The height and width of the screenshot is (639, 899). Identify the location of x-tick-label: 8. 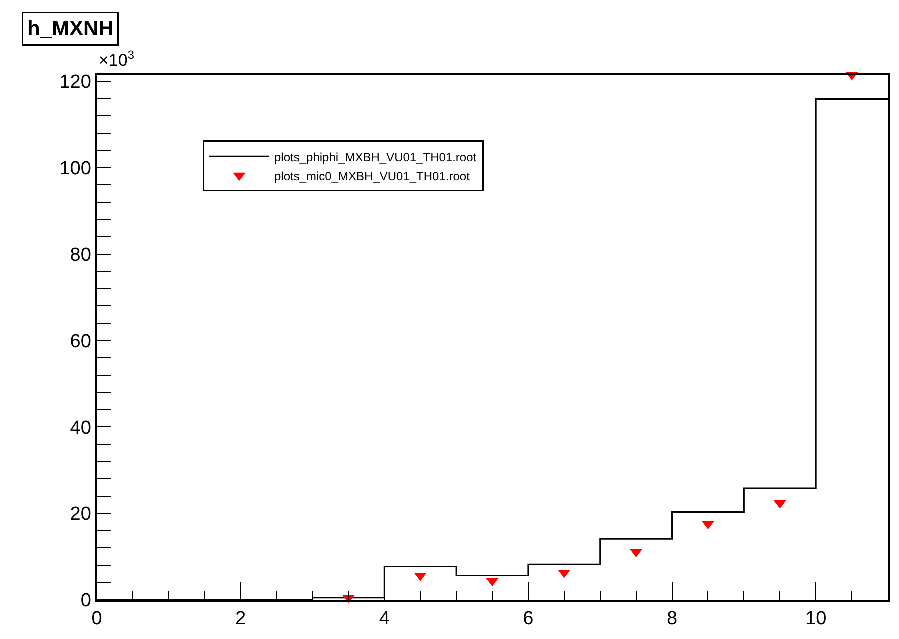
(672, 619).